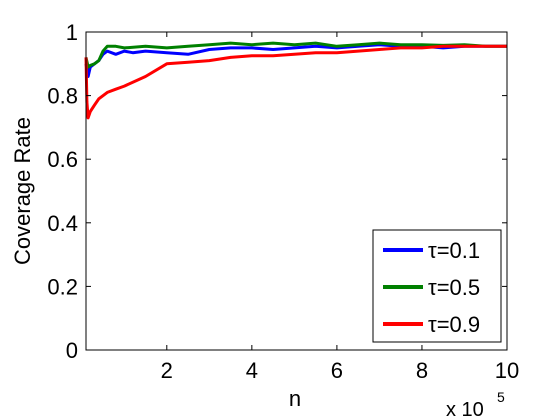 The image size is (560, 420). What do you see at coordinates (337, 370) in the screenshot?
I see `x-tick-label: 6` at bounding box center [337, 370].